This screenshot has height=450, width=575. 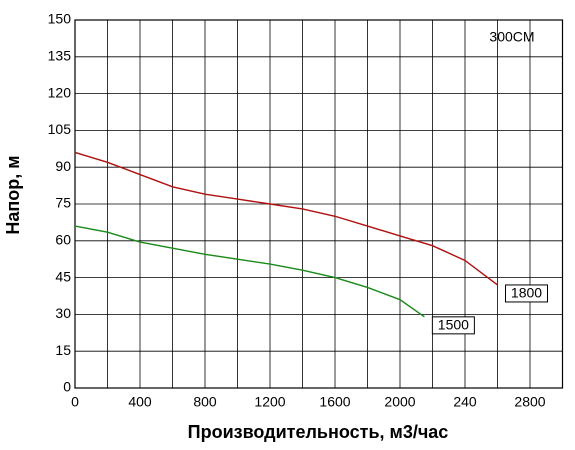 I want to click on y-tick-label: 120, so click(x=60, y=92).